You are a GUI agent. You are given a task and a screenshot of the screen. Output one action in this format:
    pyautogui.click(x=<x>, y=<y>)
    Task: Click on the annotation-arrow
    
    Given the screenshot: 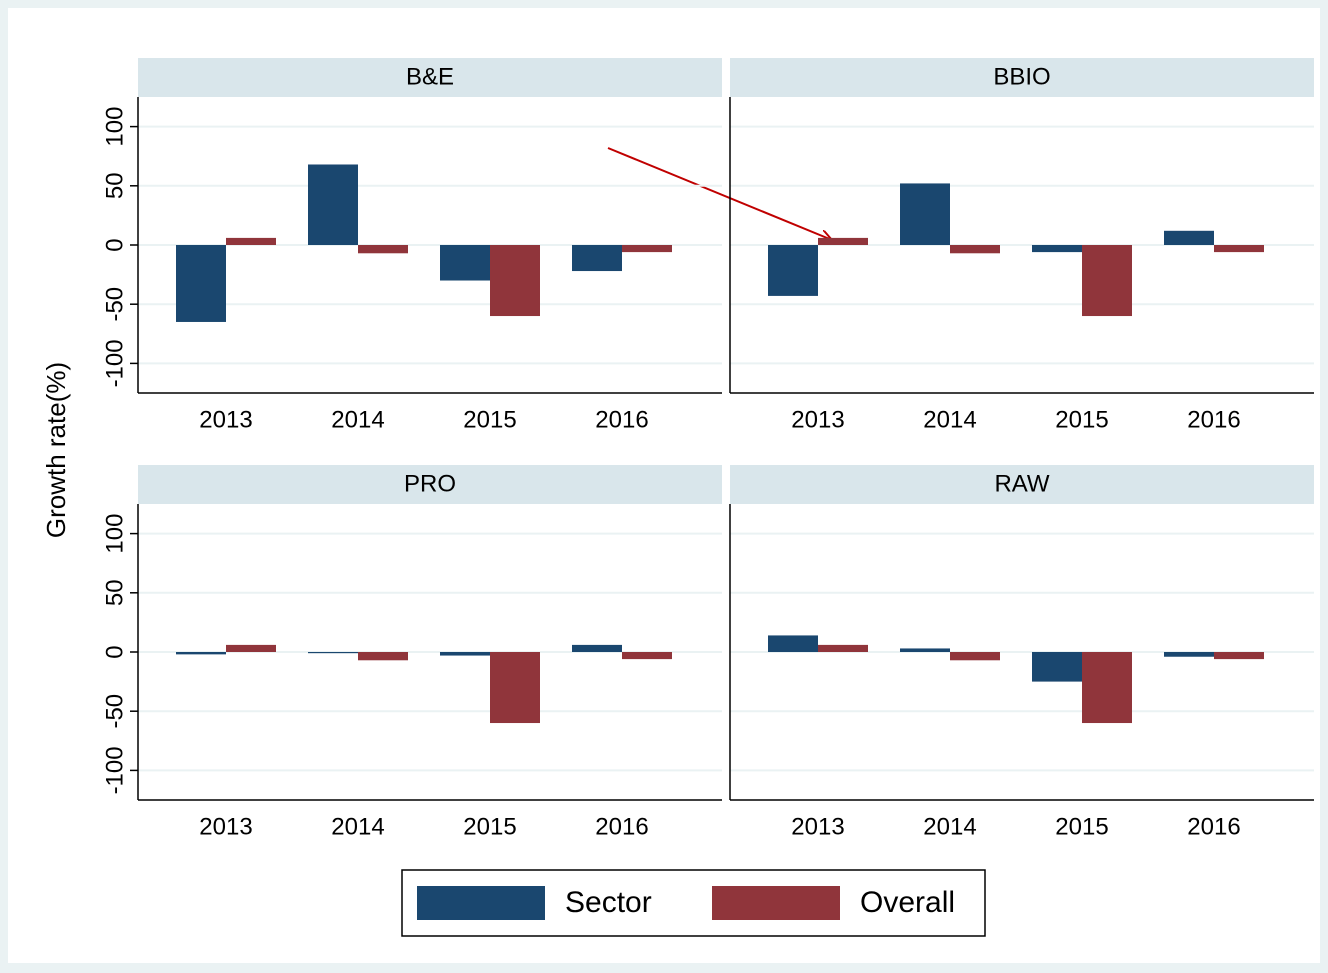 What is the action you would take?
    pyautogui.click(x=719, y=193)
    